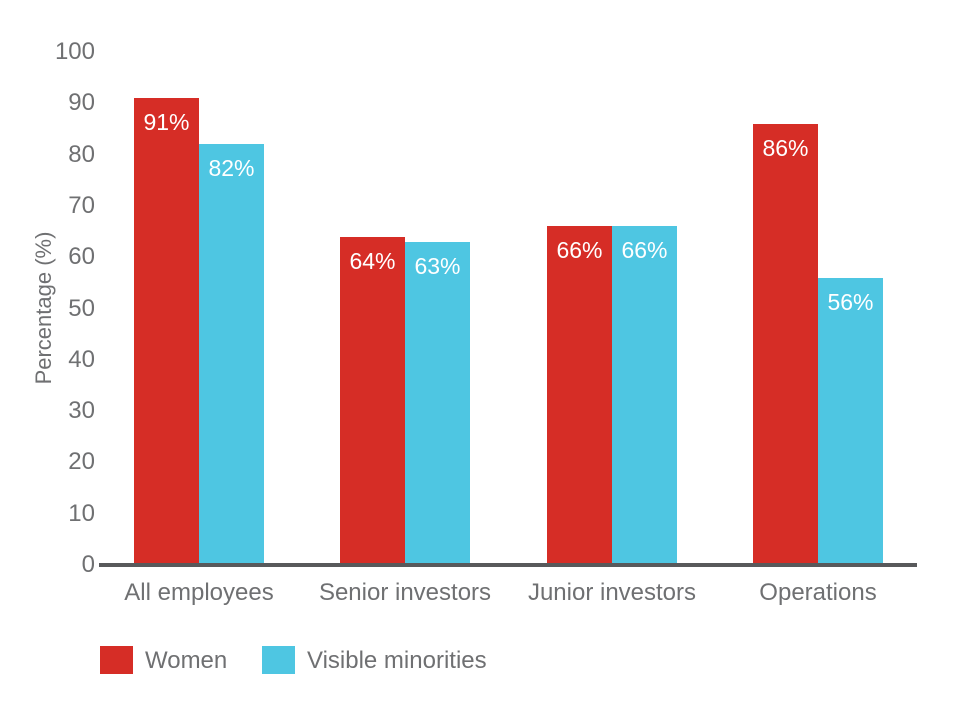  Describe the element at coordinates (81, 462) in the screenshot. I see `y-tick-label-20: 20` at that location.